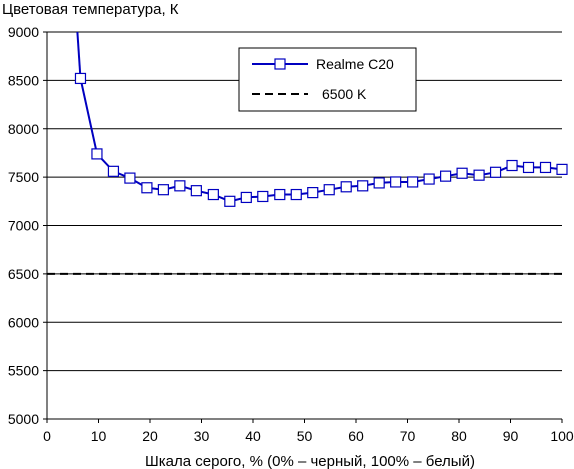  What do you see at coordinates (90, 9) in the screenshot?
I see `chart-title: Цветовая температура, К` at bounding box center [90, 9].